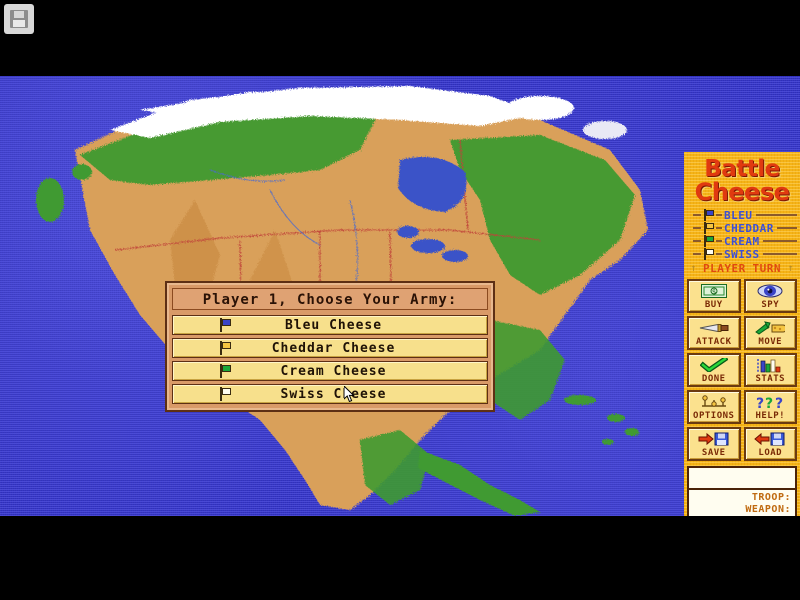 The width and height of the screenshot is (800, 600). What do you see at coordinates (749, 228) in the screenshot?
I see `legend-label: CHEDDAR` at bounding box center [749, 228].